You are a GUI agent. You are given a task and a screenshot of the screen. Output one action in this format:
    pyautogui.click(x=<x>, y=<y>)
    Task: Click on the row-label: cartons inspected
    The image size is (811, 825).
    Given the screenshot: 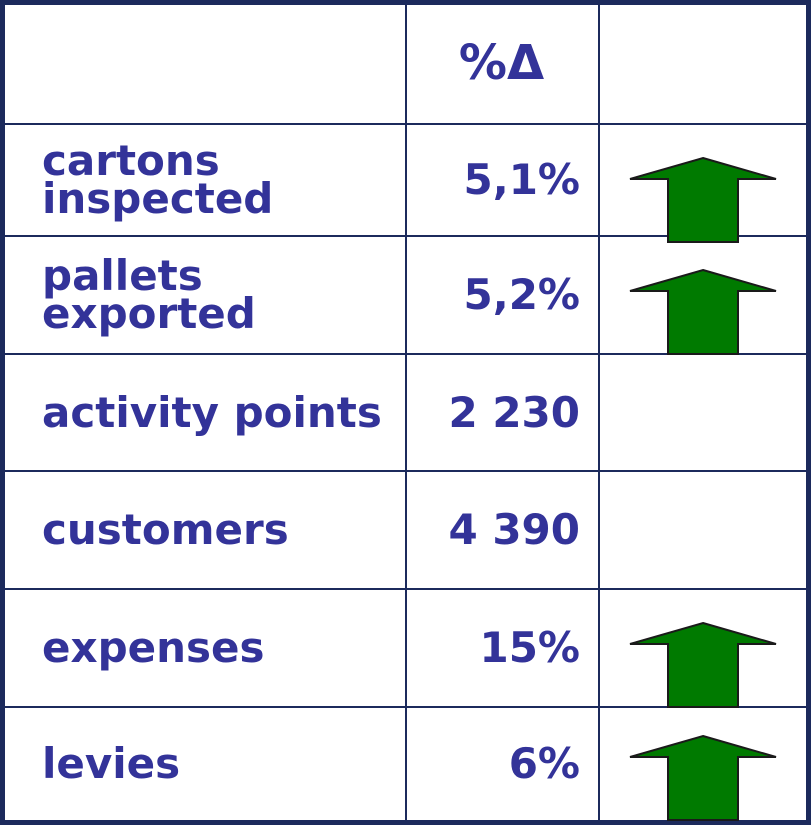 What is the action you would take?
    pyautogui.click(x=158, y=179)
    